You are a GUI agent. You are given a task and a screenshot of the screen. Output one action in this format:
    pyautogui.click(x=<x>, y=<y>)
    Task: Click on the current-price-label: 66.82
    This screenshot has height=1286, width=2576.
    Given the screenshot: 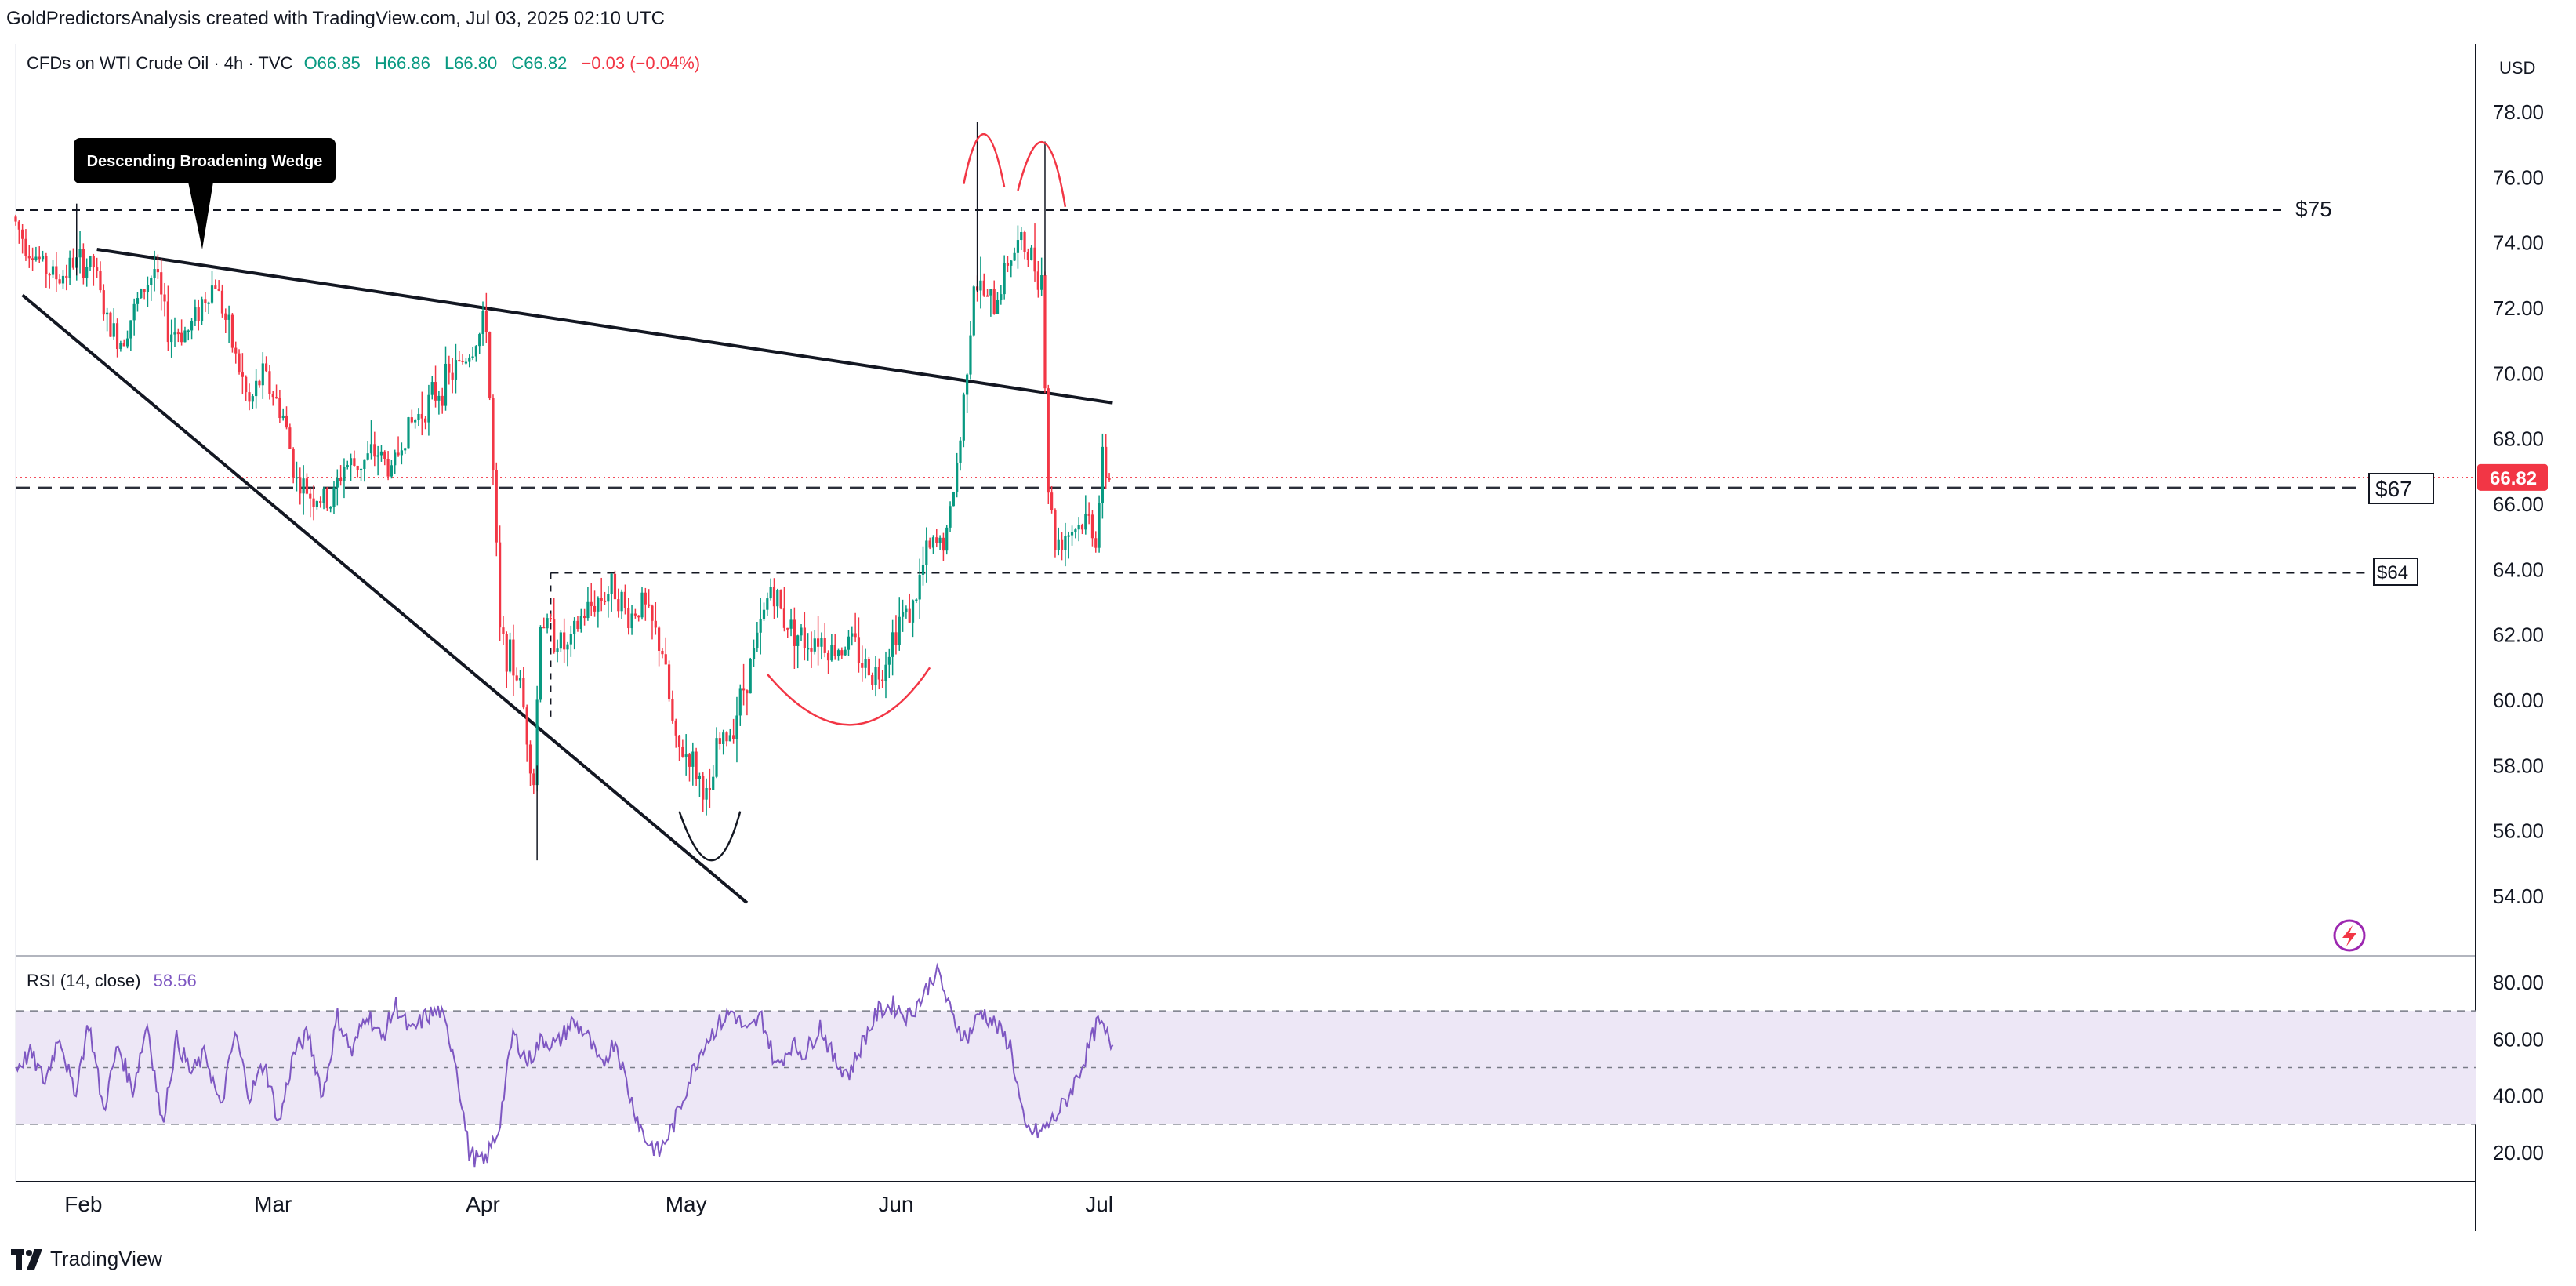 What is the action you would take?
    pyautogui.click(x=2513, y=479)
    